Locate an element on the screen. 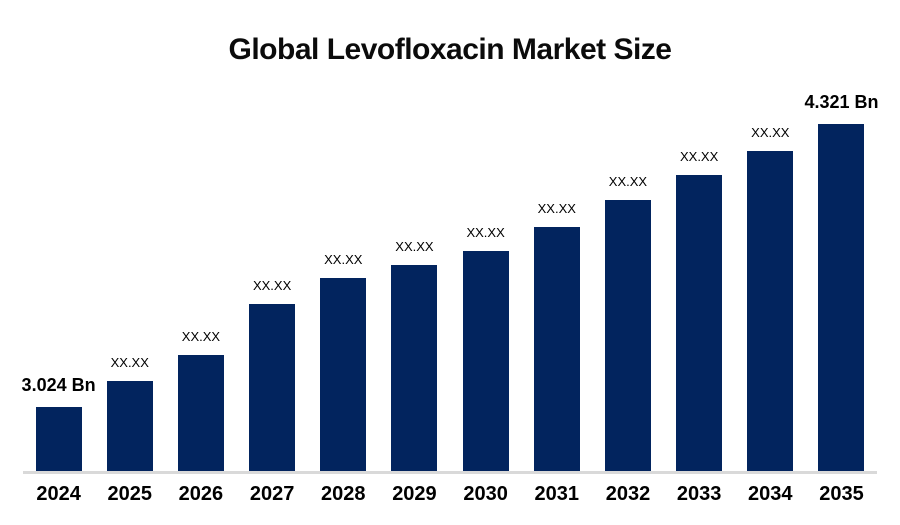 The height and width of the screenshot is (525, 900). x-axis-label: 2032 is located at coordinates (628, 494).